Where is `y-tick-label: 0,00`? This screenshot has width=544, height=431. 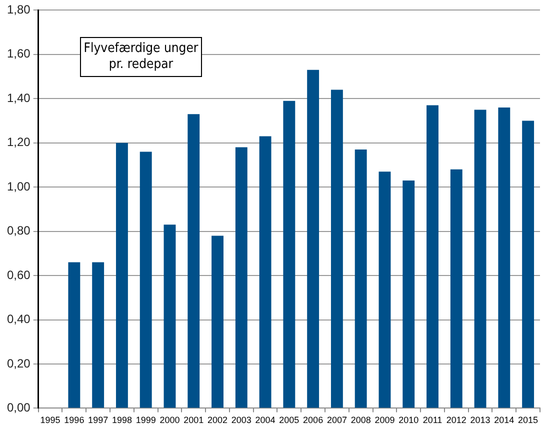 y-tick-label: 0,00 is located at coordinates (18, 407).